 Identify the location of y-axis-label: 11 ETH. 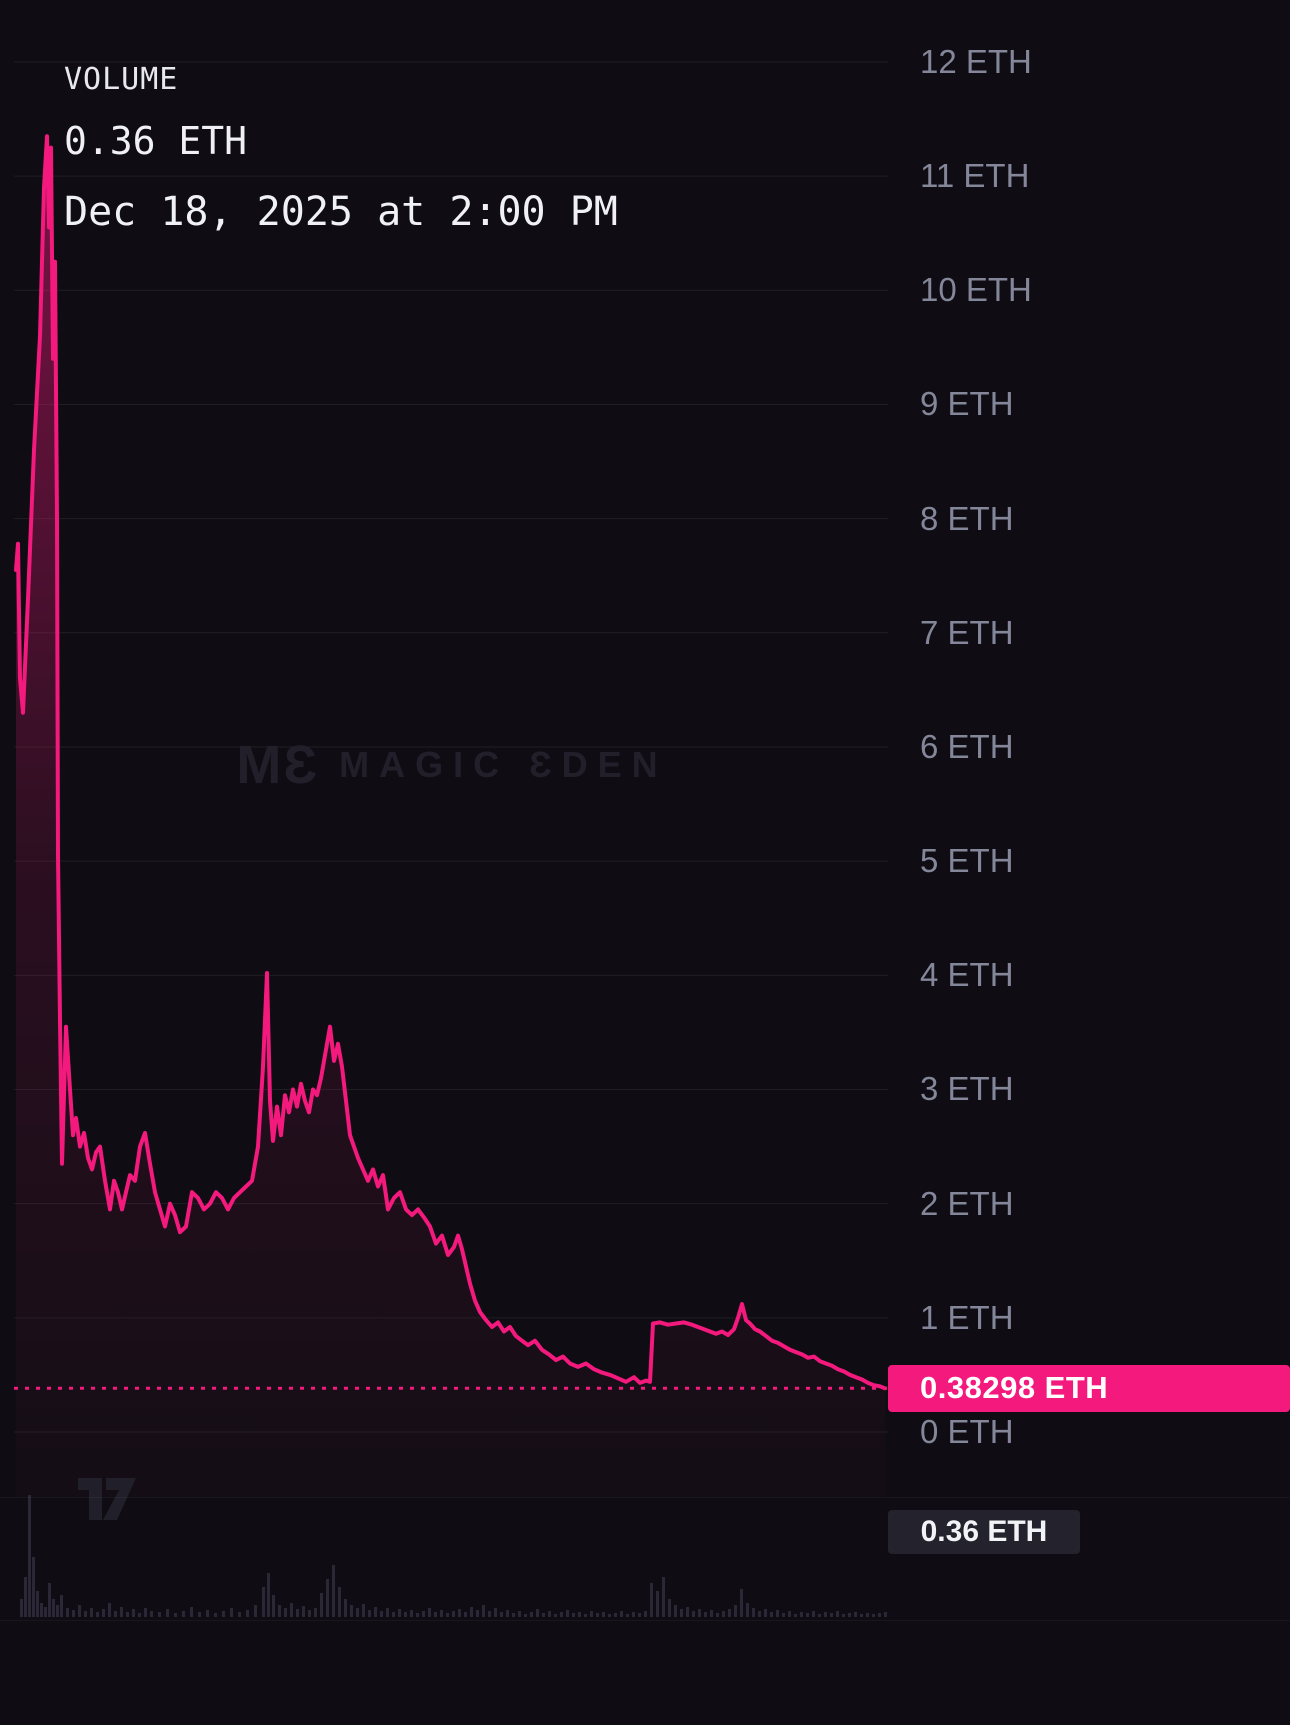
(975, 176).